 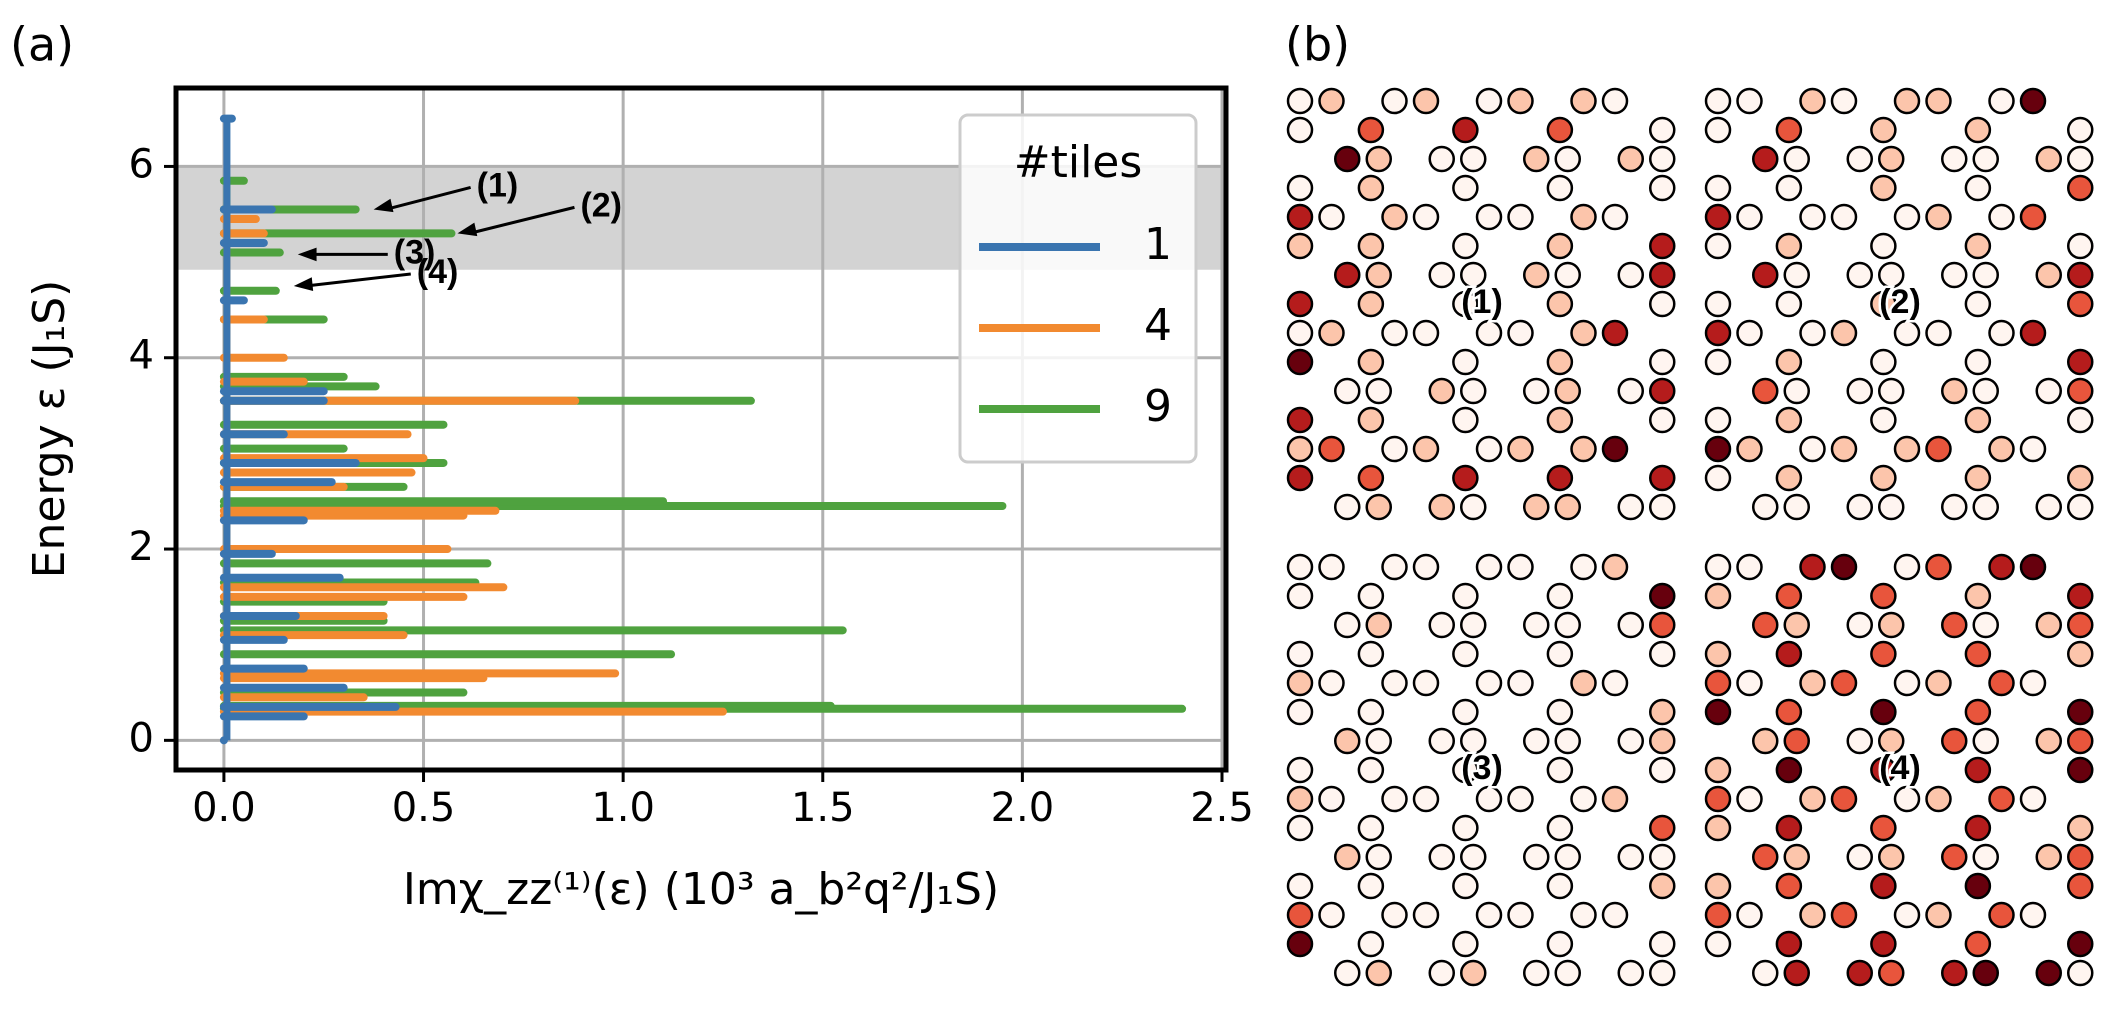 What do you see at coordinates (428, 198) in the screenshot?
I see `annotation-arrow` at bounding box center [428, 198].